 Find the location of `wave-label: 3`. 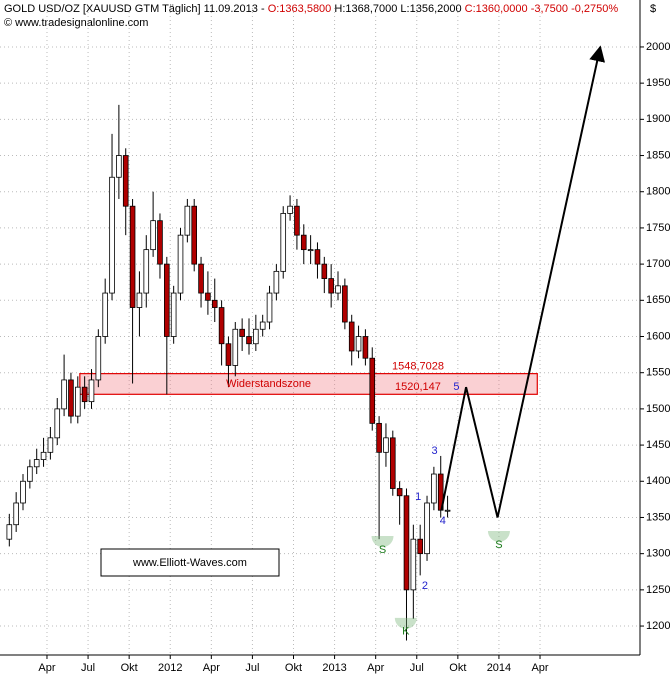

wave-label: 3 is located at coordinates (435, 451).